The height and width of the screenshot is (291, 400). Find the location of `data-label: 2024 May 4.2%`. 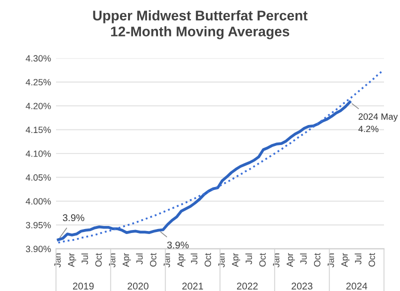

data-label: 2024 May 4.2% is located at coordinates (378, 122).